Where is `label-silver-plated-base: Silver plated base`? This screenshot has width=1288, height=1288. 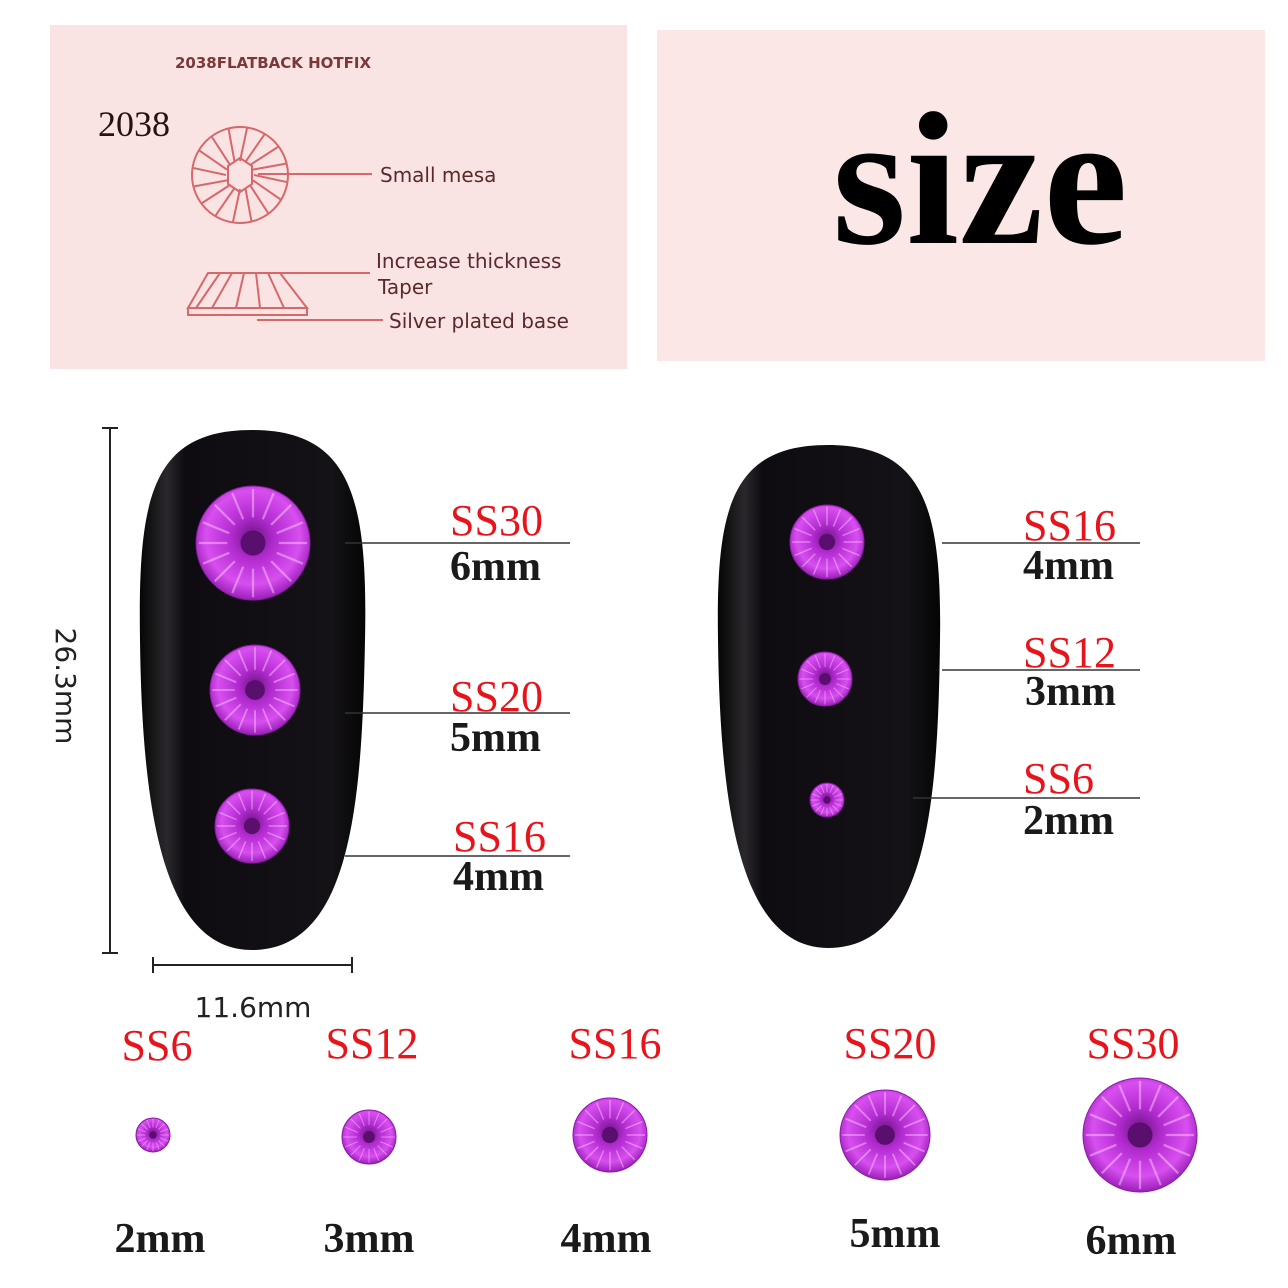 label-silver-plated-base: Silver plated base is located at coordinates (479, 321).